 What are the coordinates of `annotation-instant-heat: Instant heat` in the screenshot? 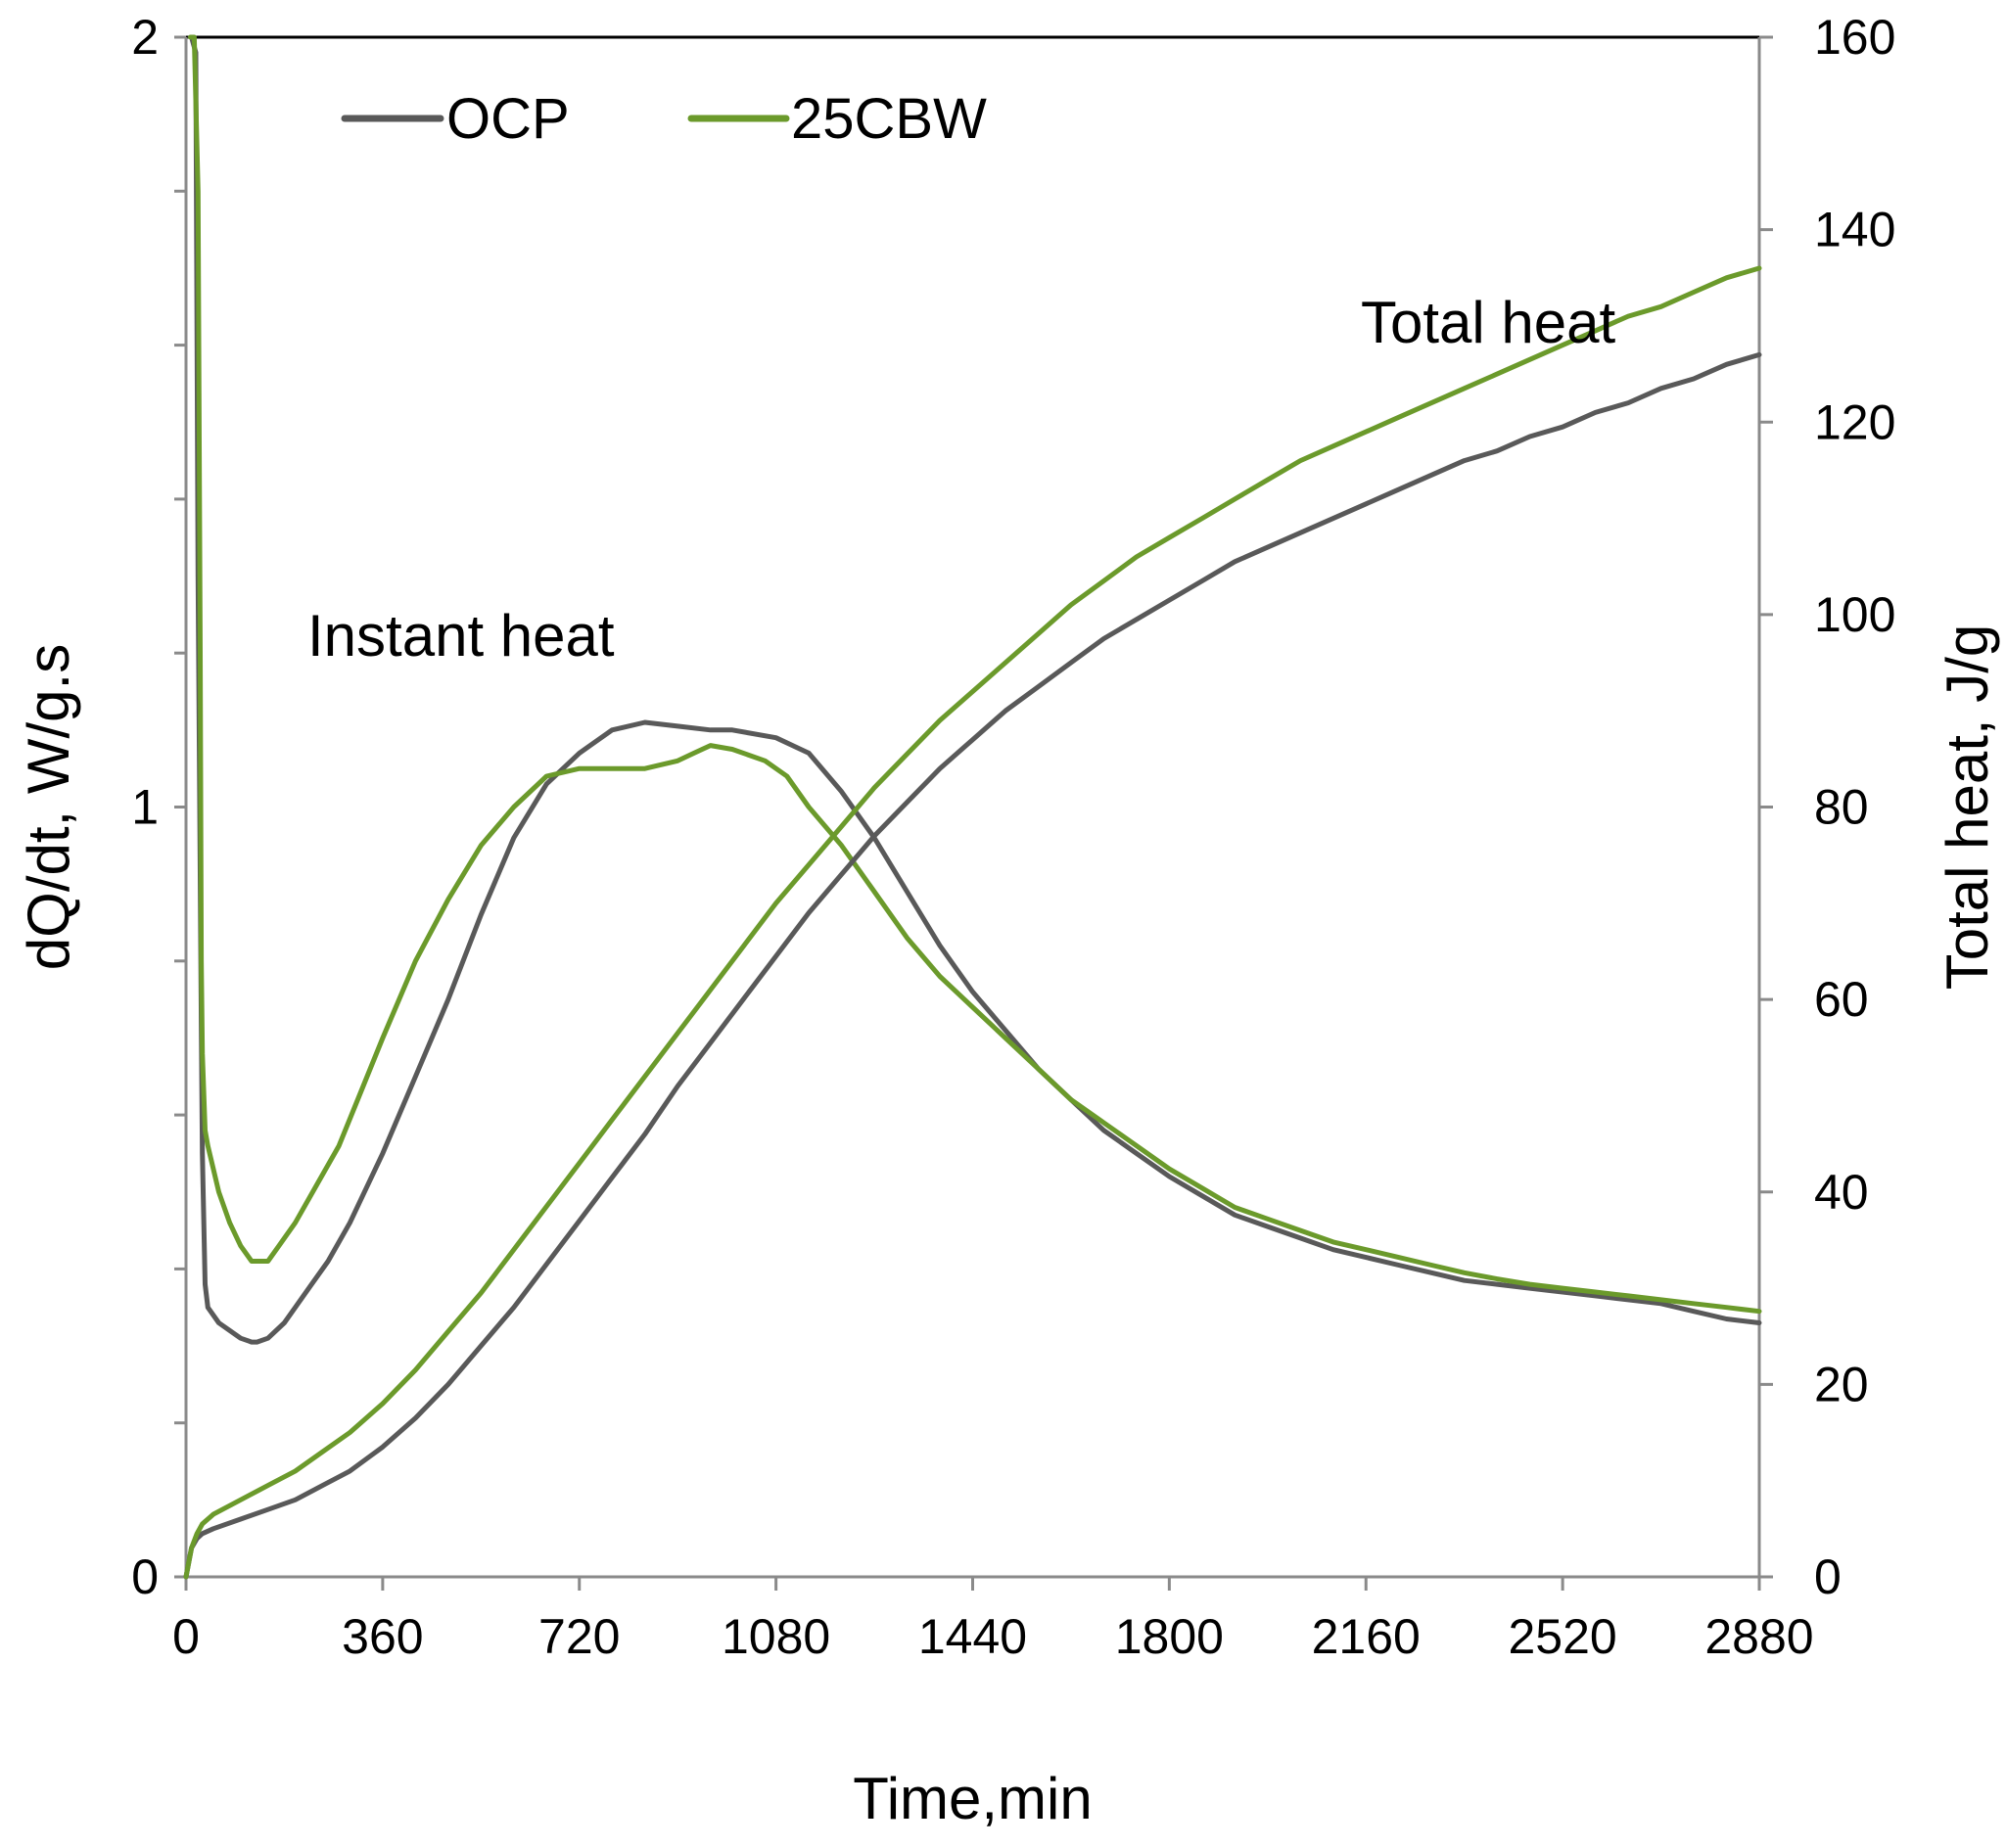 It's located at (461, 636).